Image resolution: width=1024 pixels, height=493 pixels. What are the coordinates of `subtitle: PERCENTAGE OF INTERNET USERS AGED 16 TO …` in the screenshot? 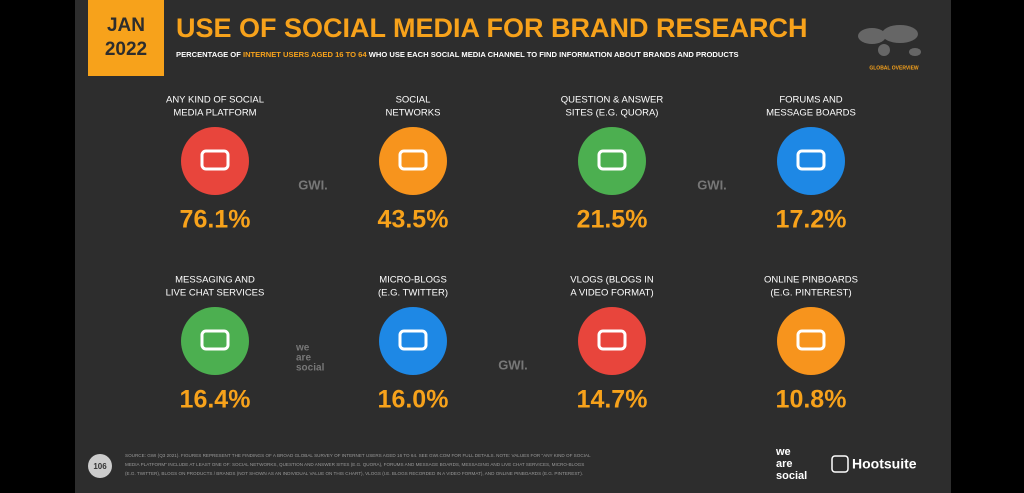 It's located at (457, 54).